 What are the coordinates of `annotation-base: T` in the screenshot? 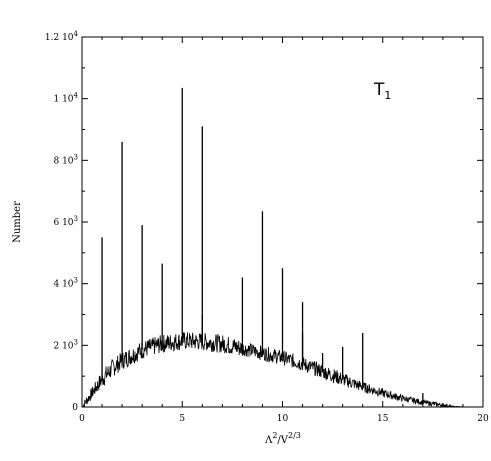 It's located at (379, 90).